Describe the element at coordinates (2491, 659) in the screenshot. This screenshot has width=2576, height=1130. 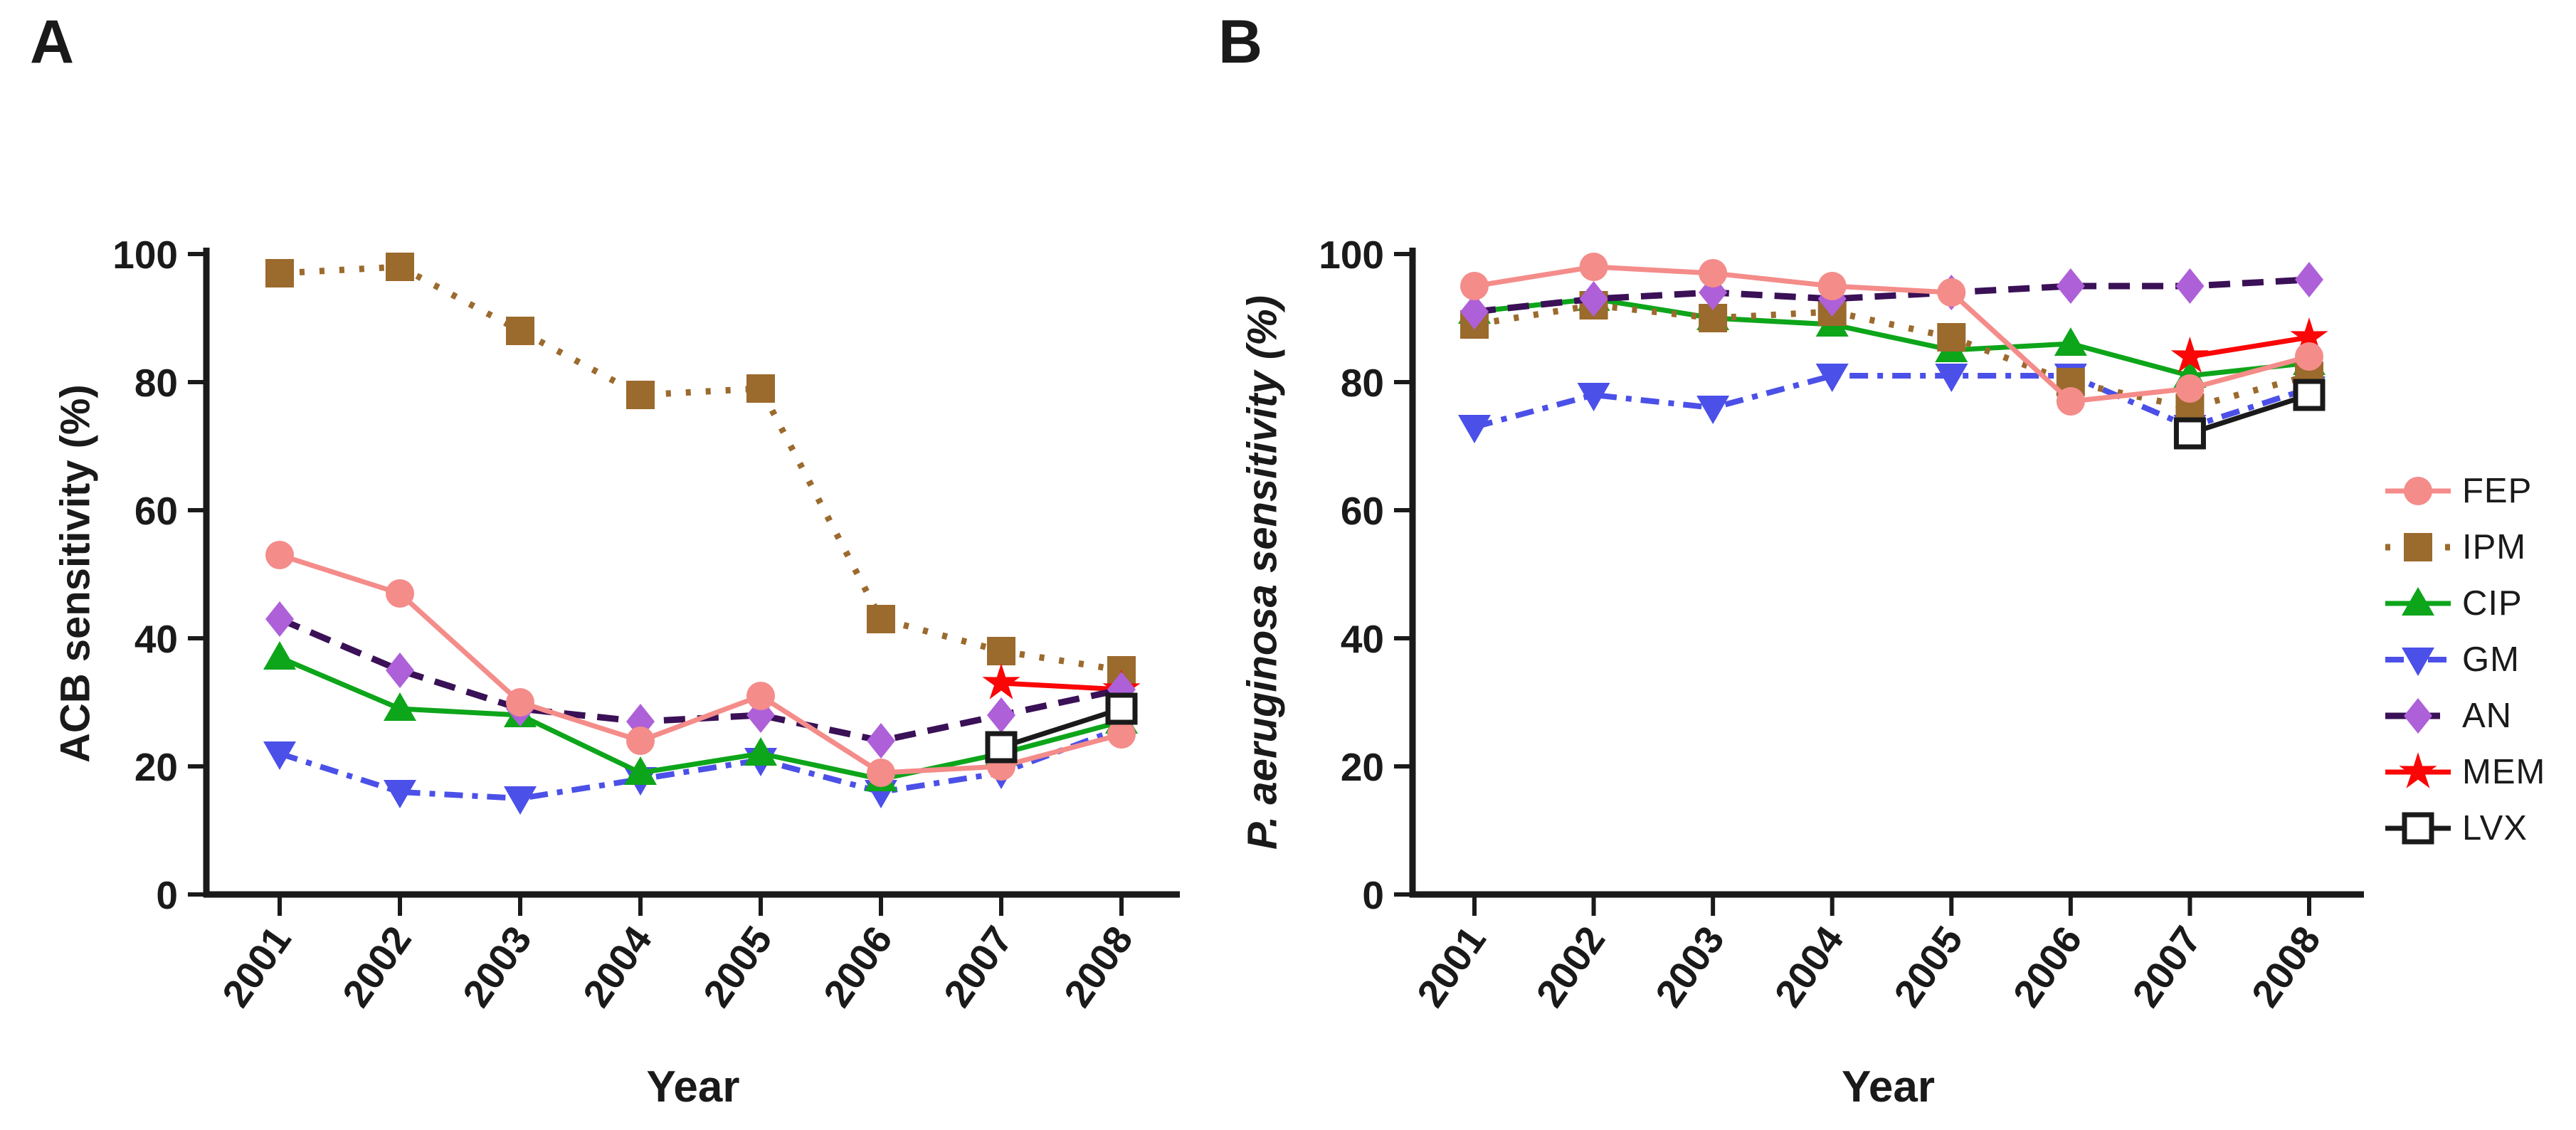
I see `legend-label: GM` at that location.